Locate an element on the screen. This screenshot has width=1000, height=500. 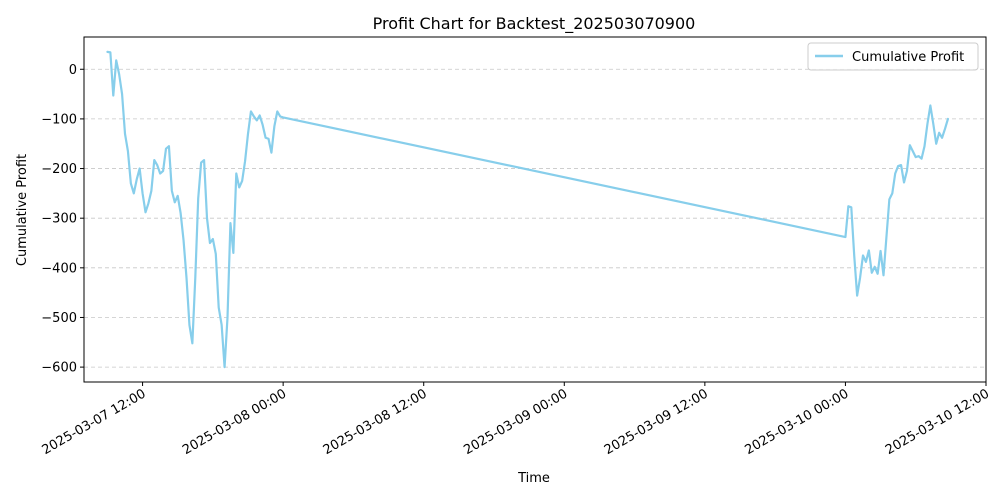
y-axis: 0 −100 −200 −300 −400 −500 −600 is located at coordinates (62, 219).